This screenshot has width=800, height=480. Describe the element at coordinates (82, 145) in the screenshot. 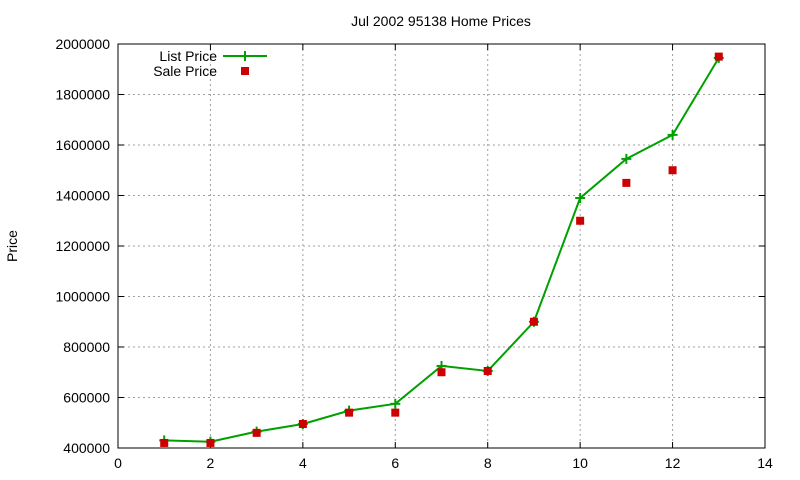

I see `y-tick-label: 1600000` at that location.